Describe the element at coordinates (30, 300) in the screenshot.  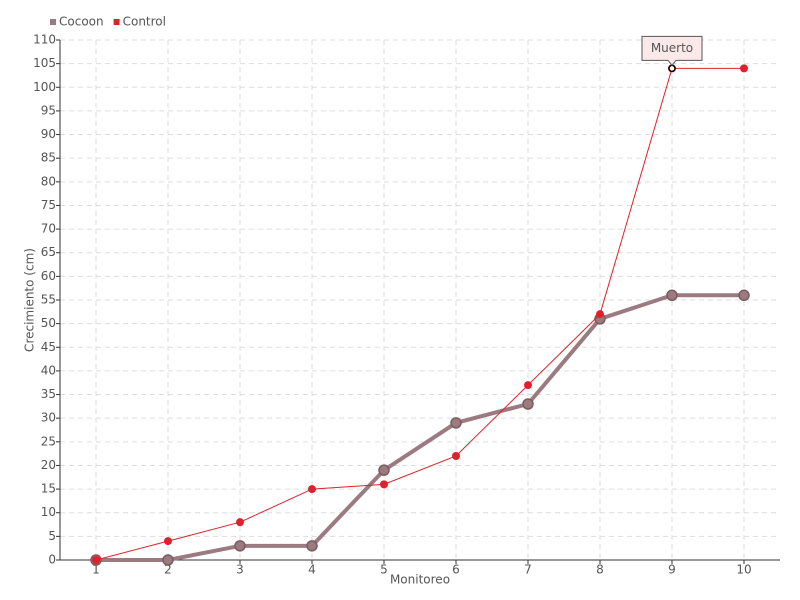
I see `y-axis-label: Crecimiento (cm)` at that location.